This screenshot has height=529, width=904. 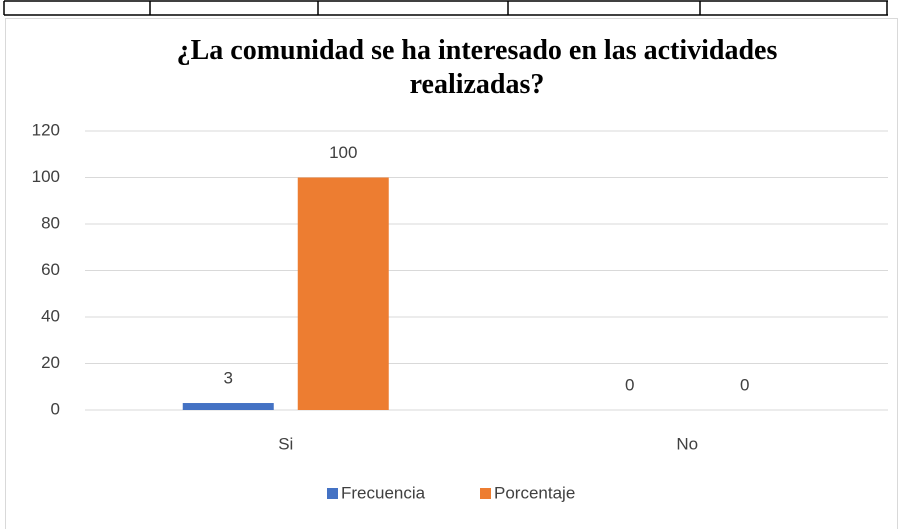 What do you see at coordinates (55, 408) in the screenshot?
I see `y-tick-label: 0` at bounding box center [55, 408].